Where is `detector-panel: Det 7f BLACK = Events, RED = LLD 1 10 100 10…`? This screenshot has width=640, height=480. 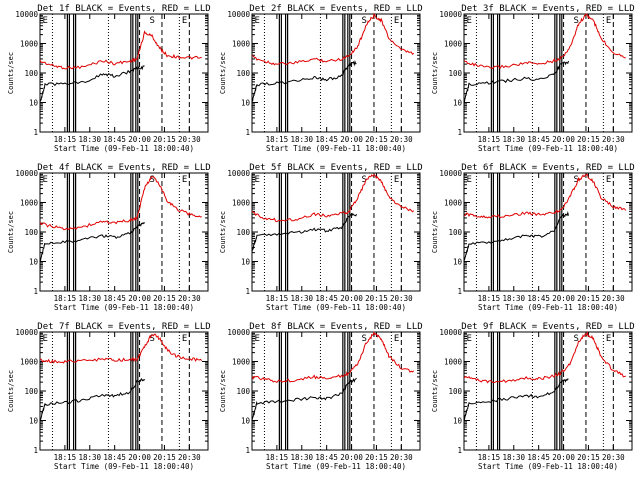
detector-panel: Det 7f BLACK = Events, RED = LLD 1 10 100 10… is located at coordinates (109, 396).